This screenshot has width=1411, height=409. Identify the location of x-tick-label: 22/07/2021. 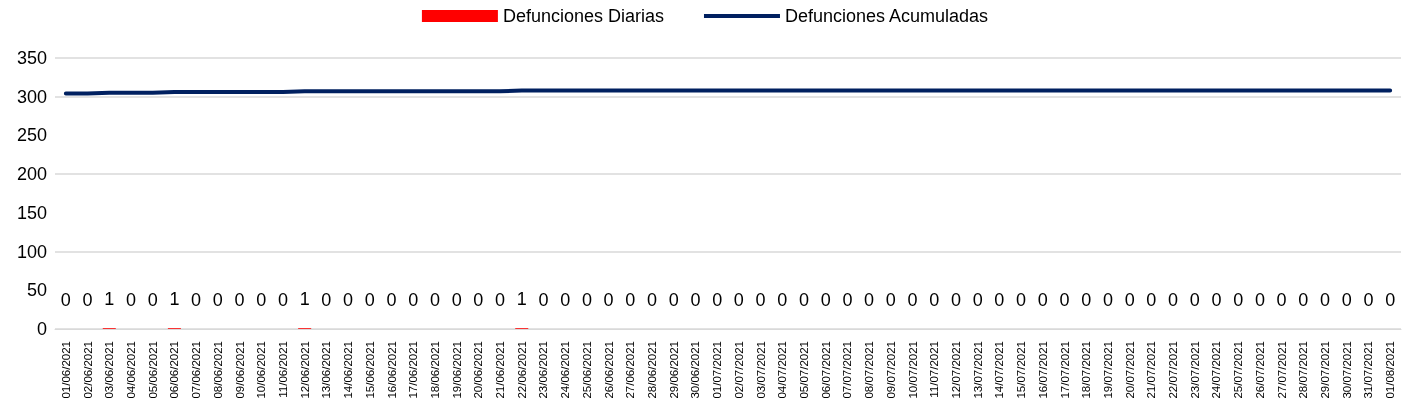
(1173, 370).